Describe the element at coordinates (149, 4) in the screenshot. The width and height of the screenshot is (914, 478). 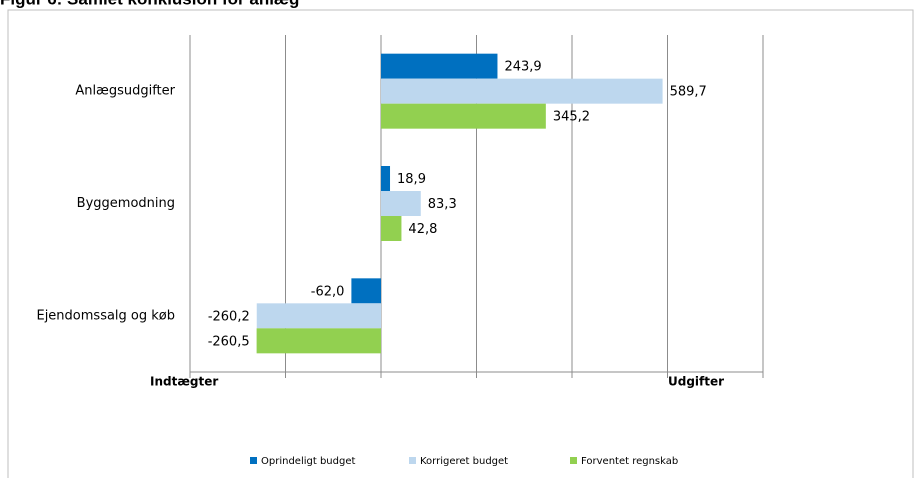
I see `chart-title: Figur 6: Samlet konklusion for anlæg` at that location.